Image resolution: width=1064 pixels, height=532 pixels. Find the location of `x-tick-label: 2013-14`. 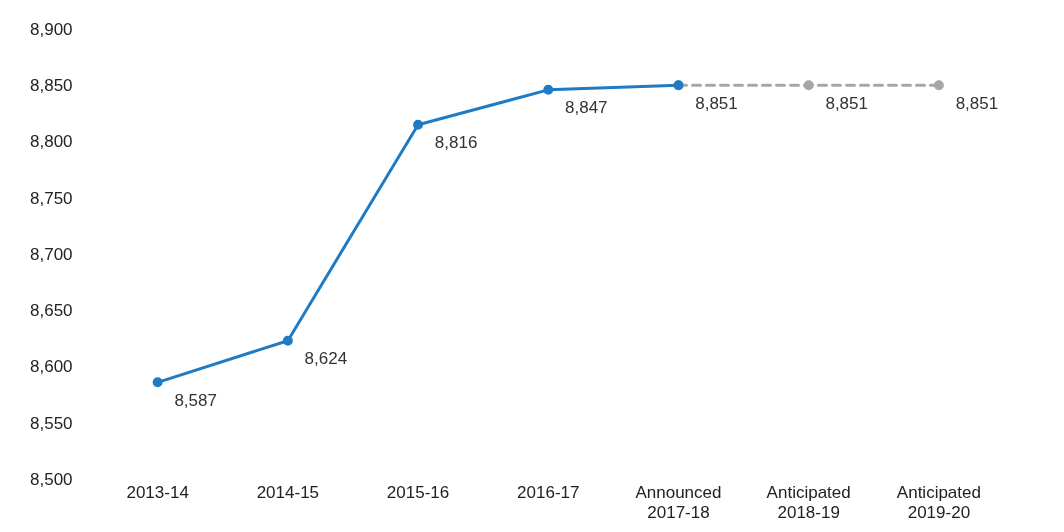

x-tick-label: 2013-14 is located at coordinates (157, 493).